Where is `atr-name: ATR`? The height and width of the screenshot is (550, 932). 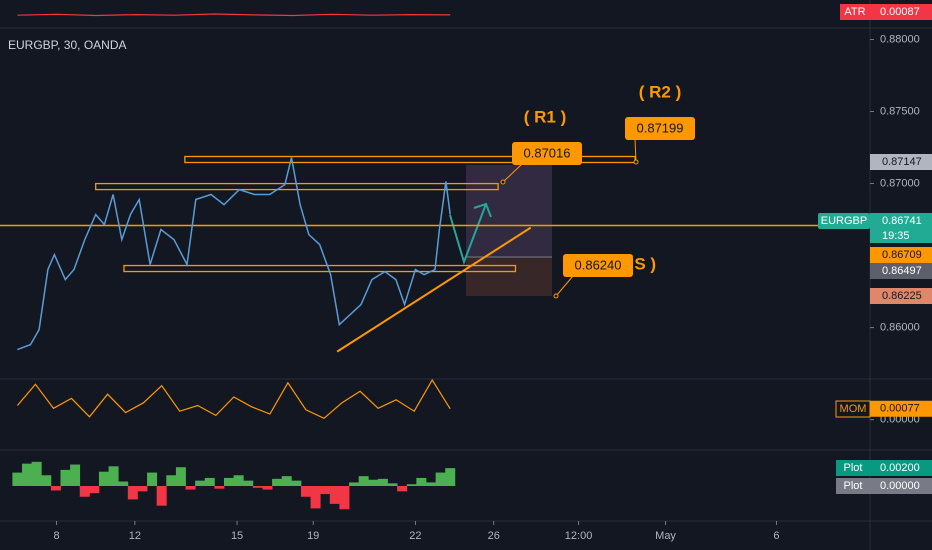
atr-name: ATR is located at coordinates (854, 12).